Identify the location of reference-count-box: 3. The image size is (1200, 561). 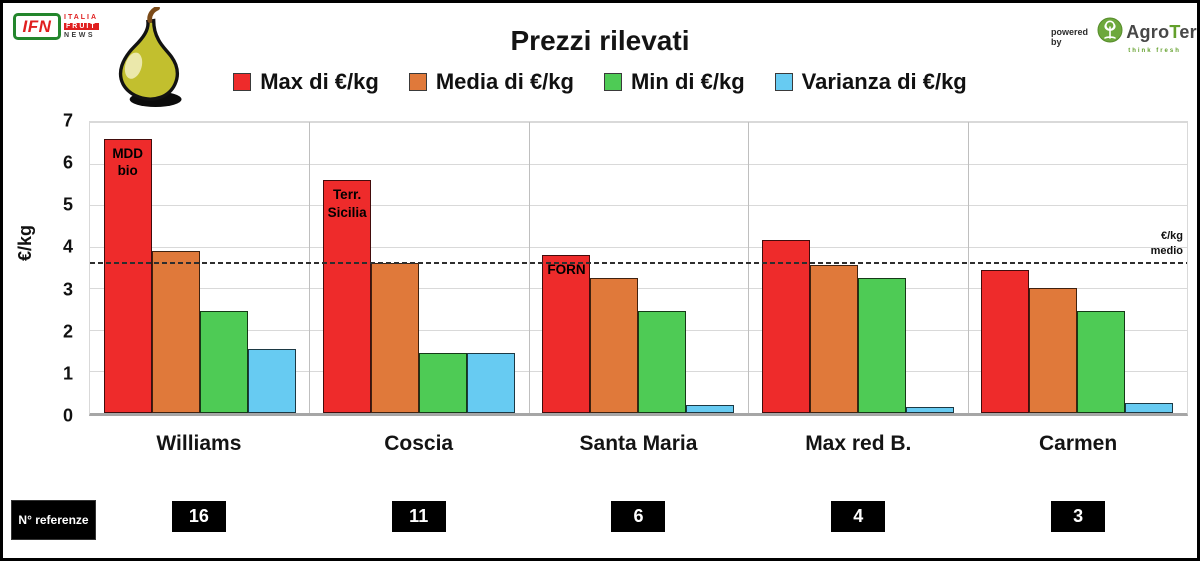
(1078, 516).